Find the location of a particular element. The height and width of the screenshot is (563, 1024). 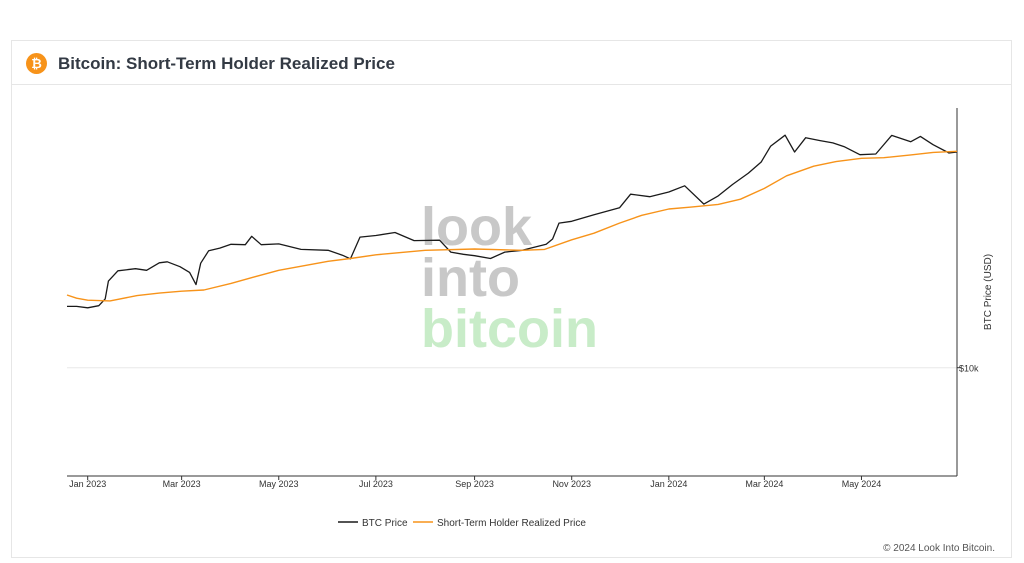

watermark-look: look is located at coordinates (477, 227).